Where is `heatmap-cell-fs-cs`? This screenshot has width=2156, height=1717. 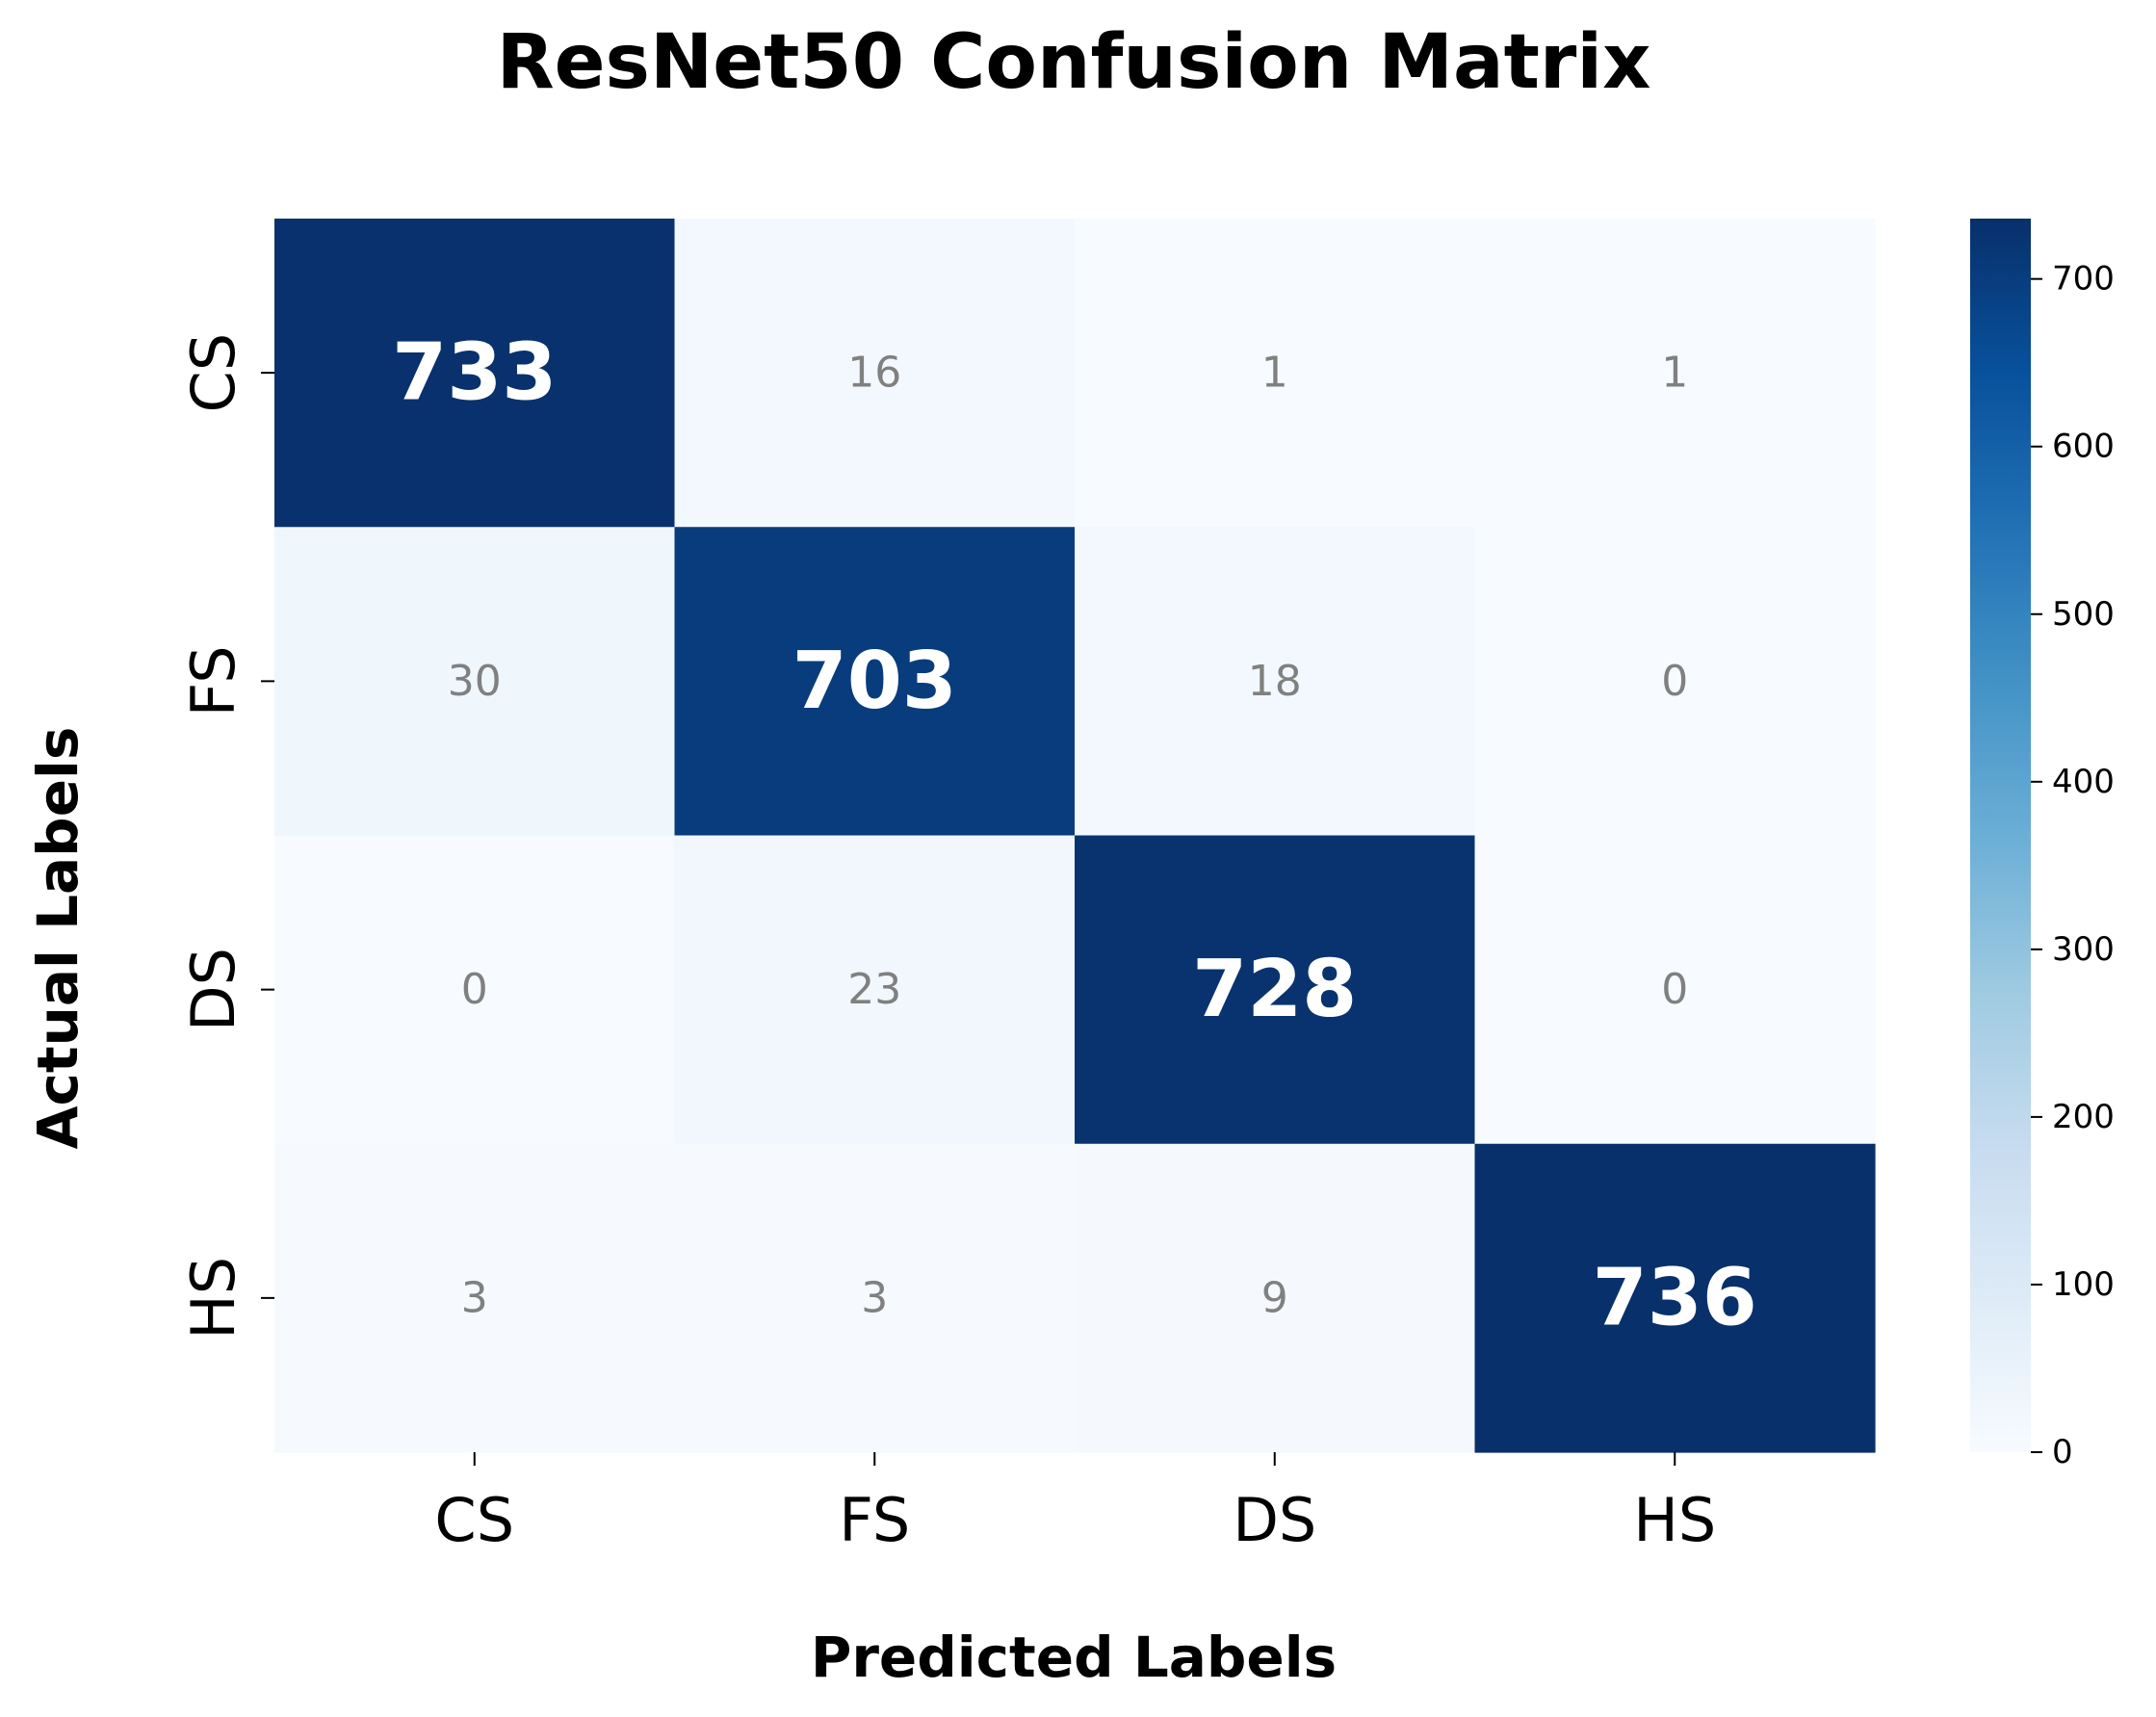 heatmap-cell-fs-cs is located at coordinates (475, 682).